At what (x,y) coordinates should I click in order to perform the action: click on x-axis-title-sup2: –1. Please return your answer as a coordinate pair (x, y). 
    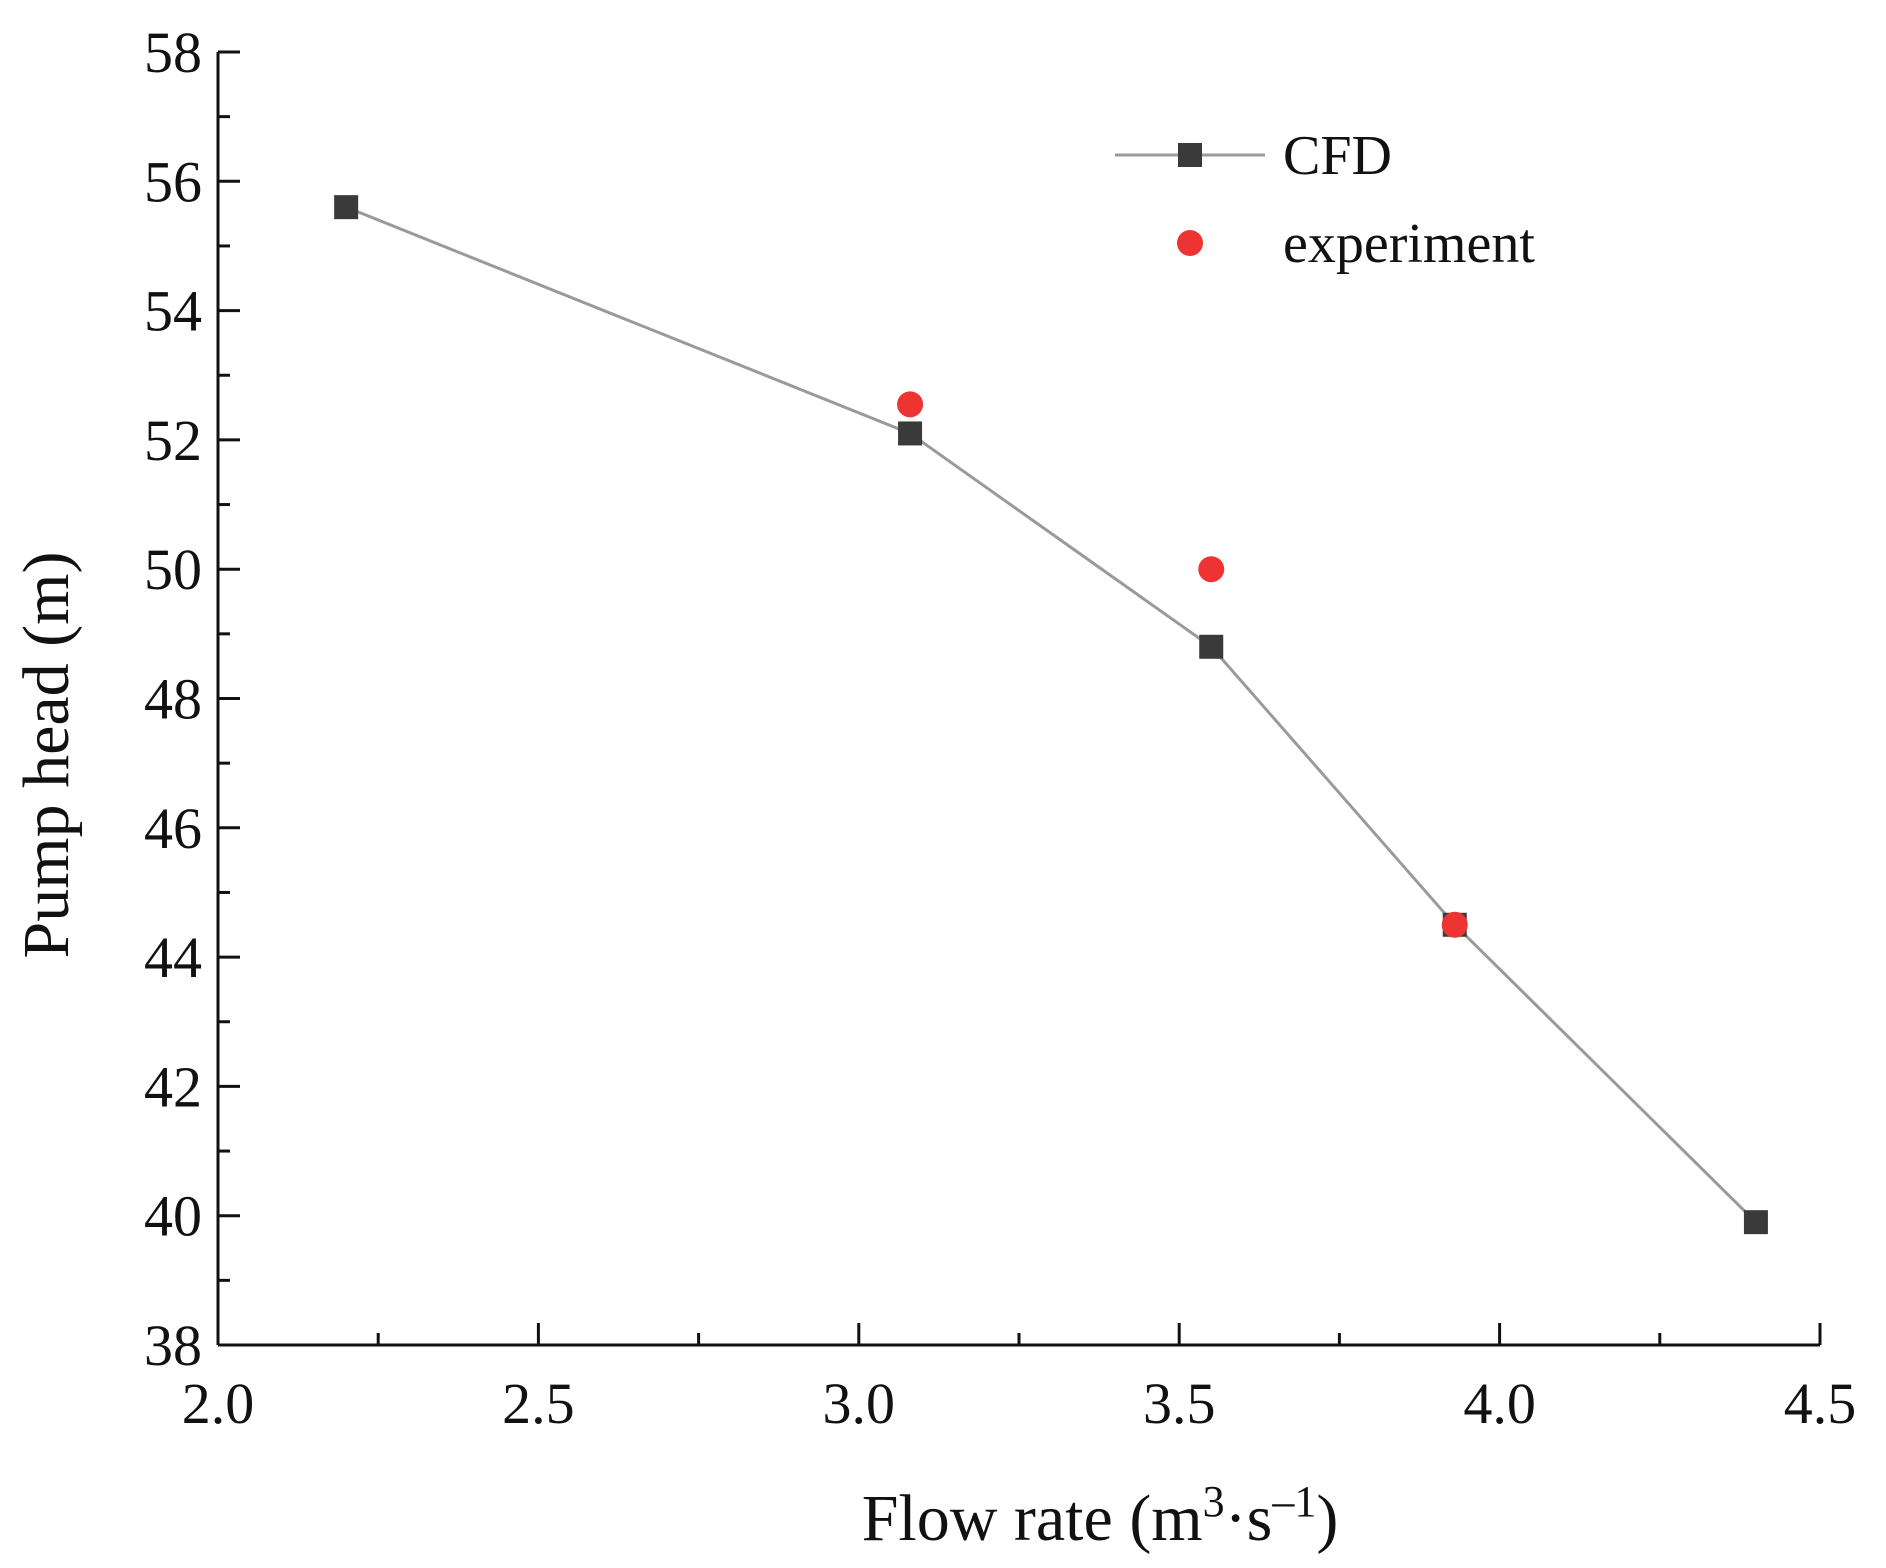
    Looking at the image, I should click on (1293, 1501).